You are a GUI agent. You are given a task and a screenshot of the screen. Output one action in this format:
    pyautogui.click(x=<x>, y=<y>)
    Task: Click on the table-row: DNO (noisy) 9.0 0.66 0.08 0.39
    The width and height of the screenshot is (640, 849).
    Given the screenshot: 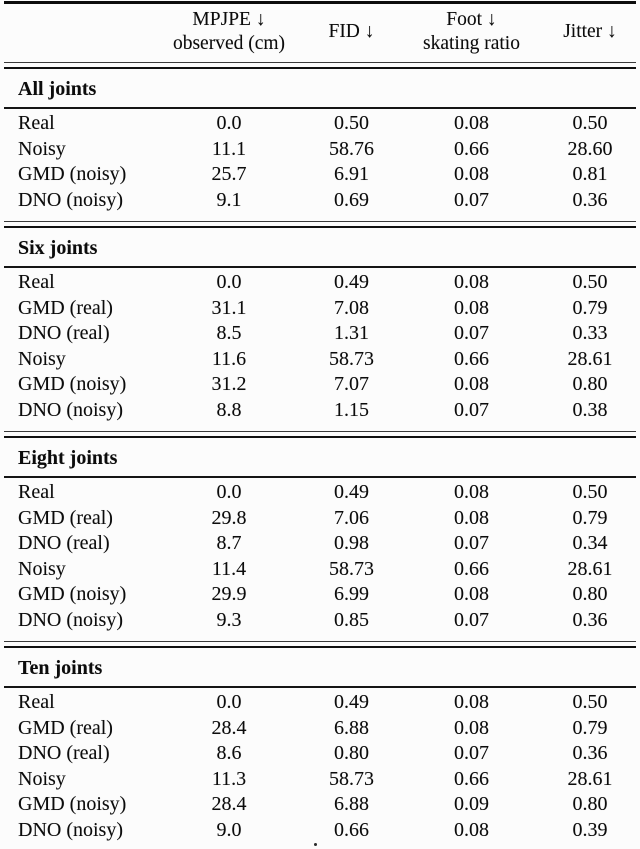 What is the action you would take?
    pyautogui.click(x=320, y=831)
    